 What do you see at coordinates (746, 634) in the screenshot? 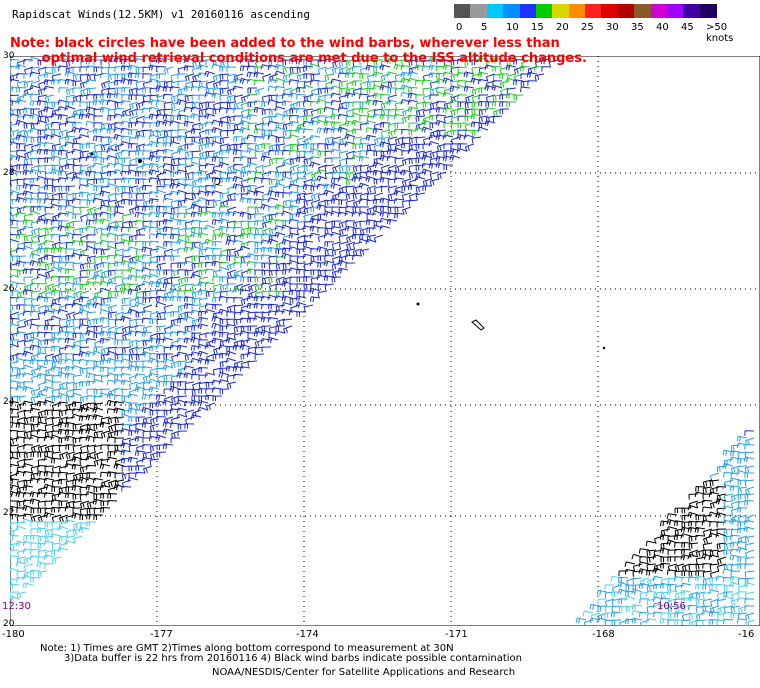
I see `x-tick-label: -16` at bounding box center [746, 634].